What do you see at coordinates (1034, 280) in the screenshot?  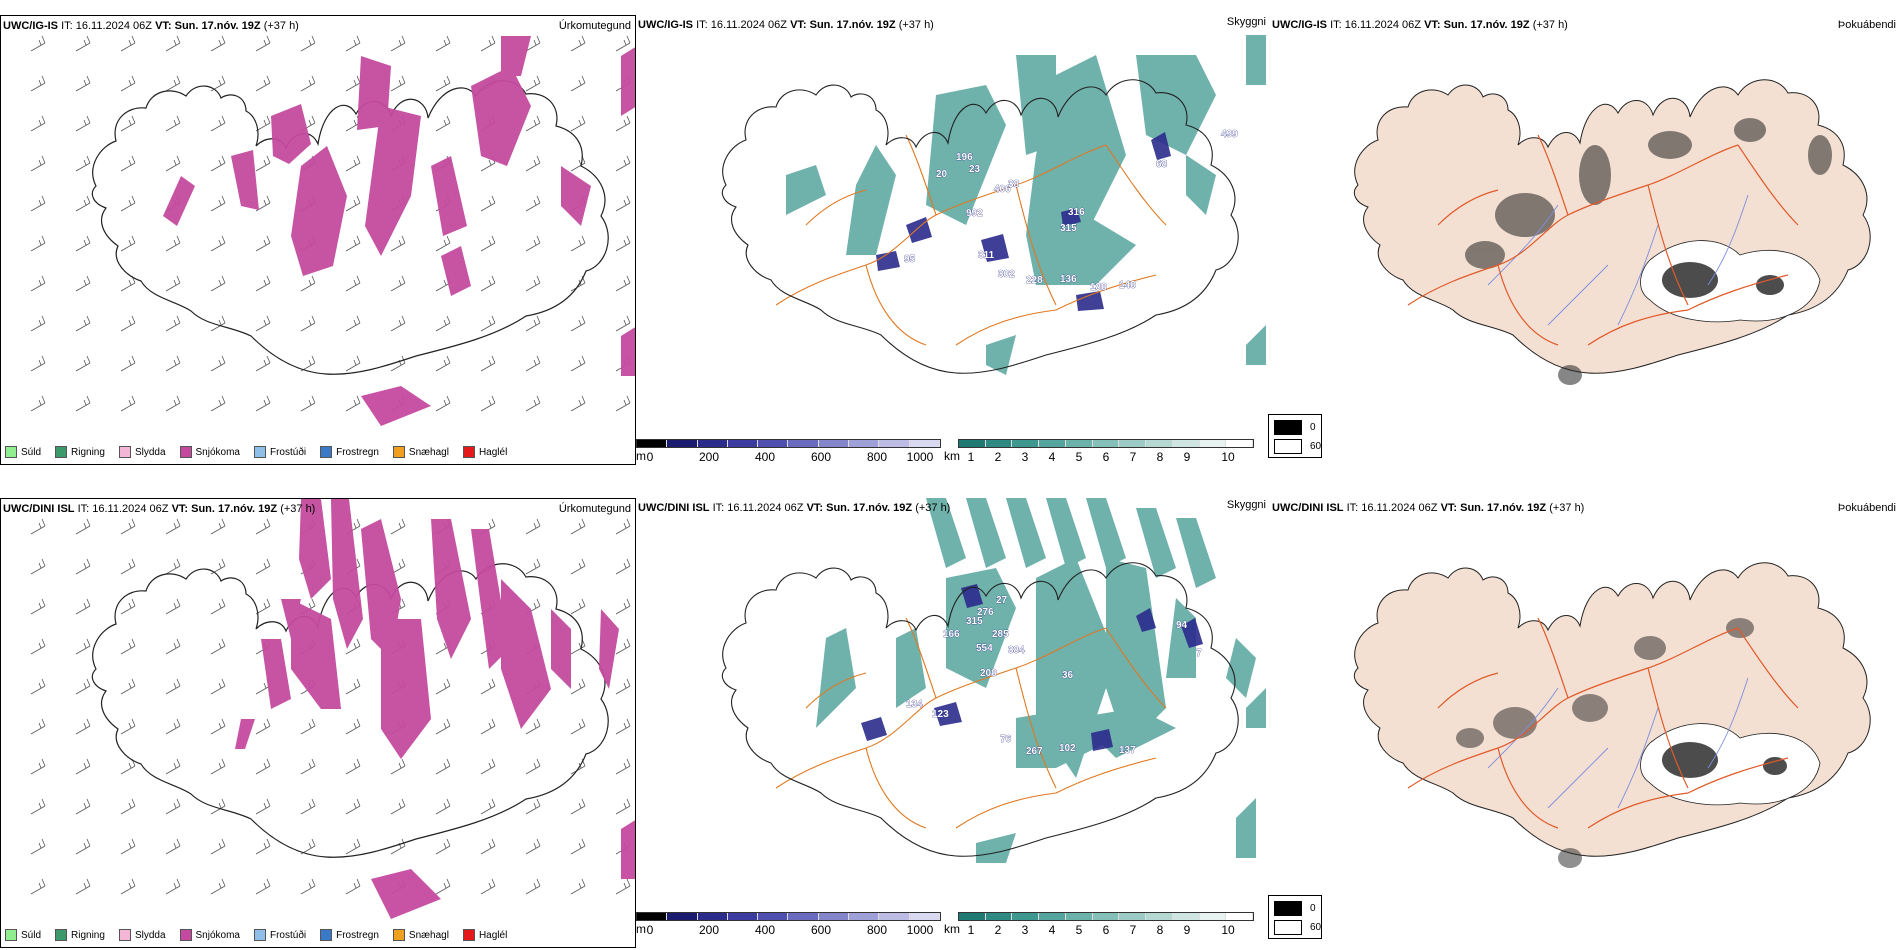 I see `ceiling-value-label: 228` at bounding box center [1034, 280].